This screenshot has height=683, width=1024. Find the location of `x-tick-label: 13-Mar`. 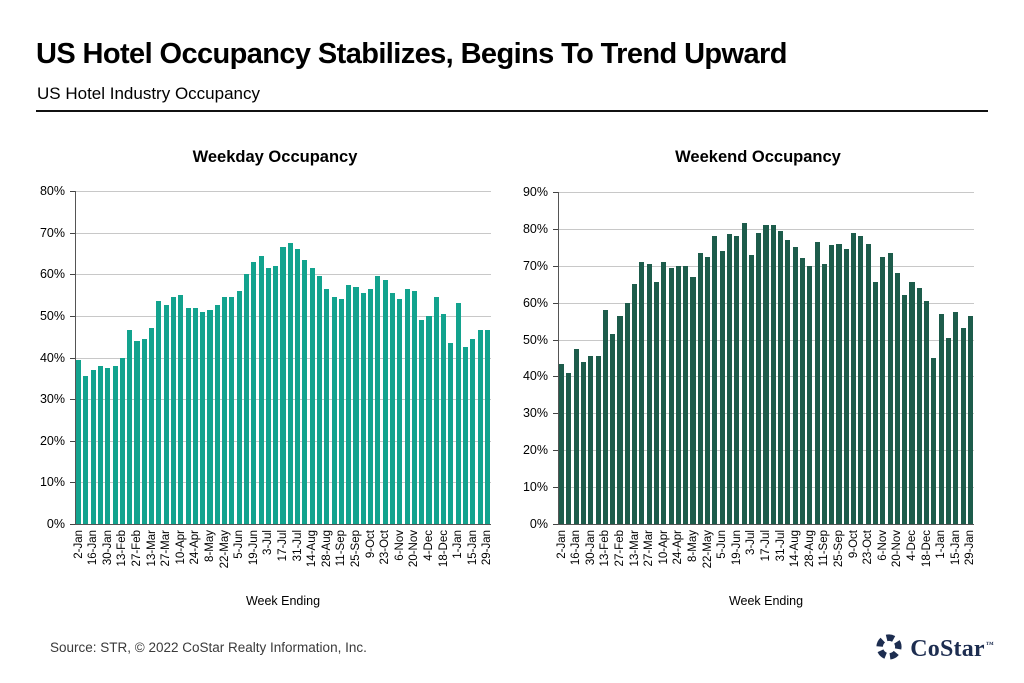

x-tick-label: 13-Mar is located at coordinates (151, 548).